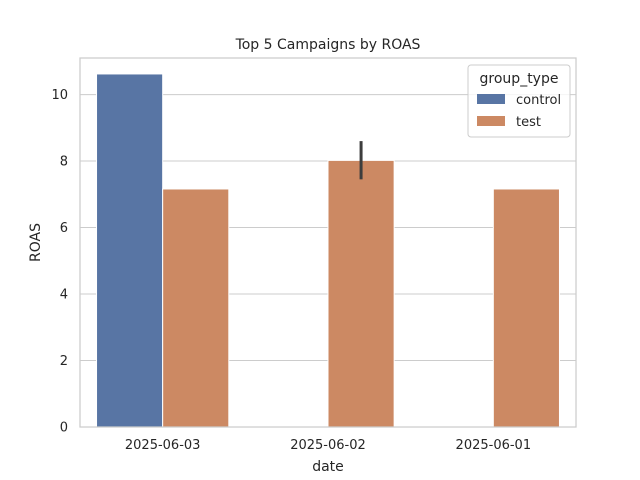 The height and width of the screenshot is (480, 640). I want to click on y-tick-label: 10, so click(59, 95).